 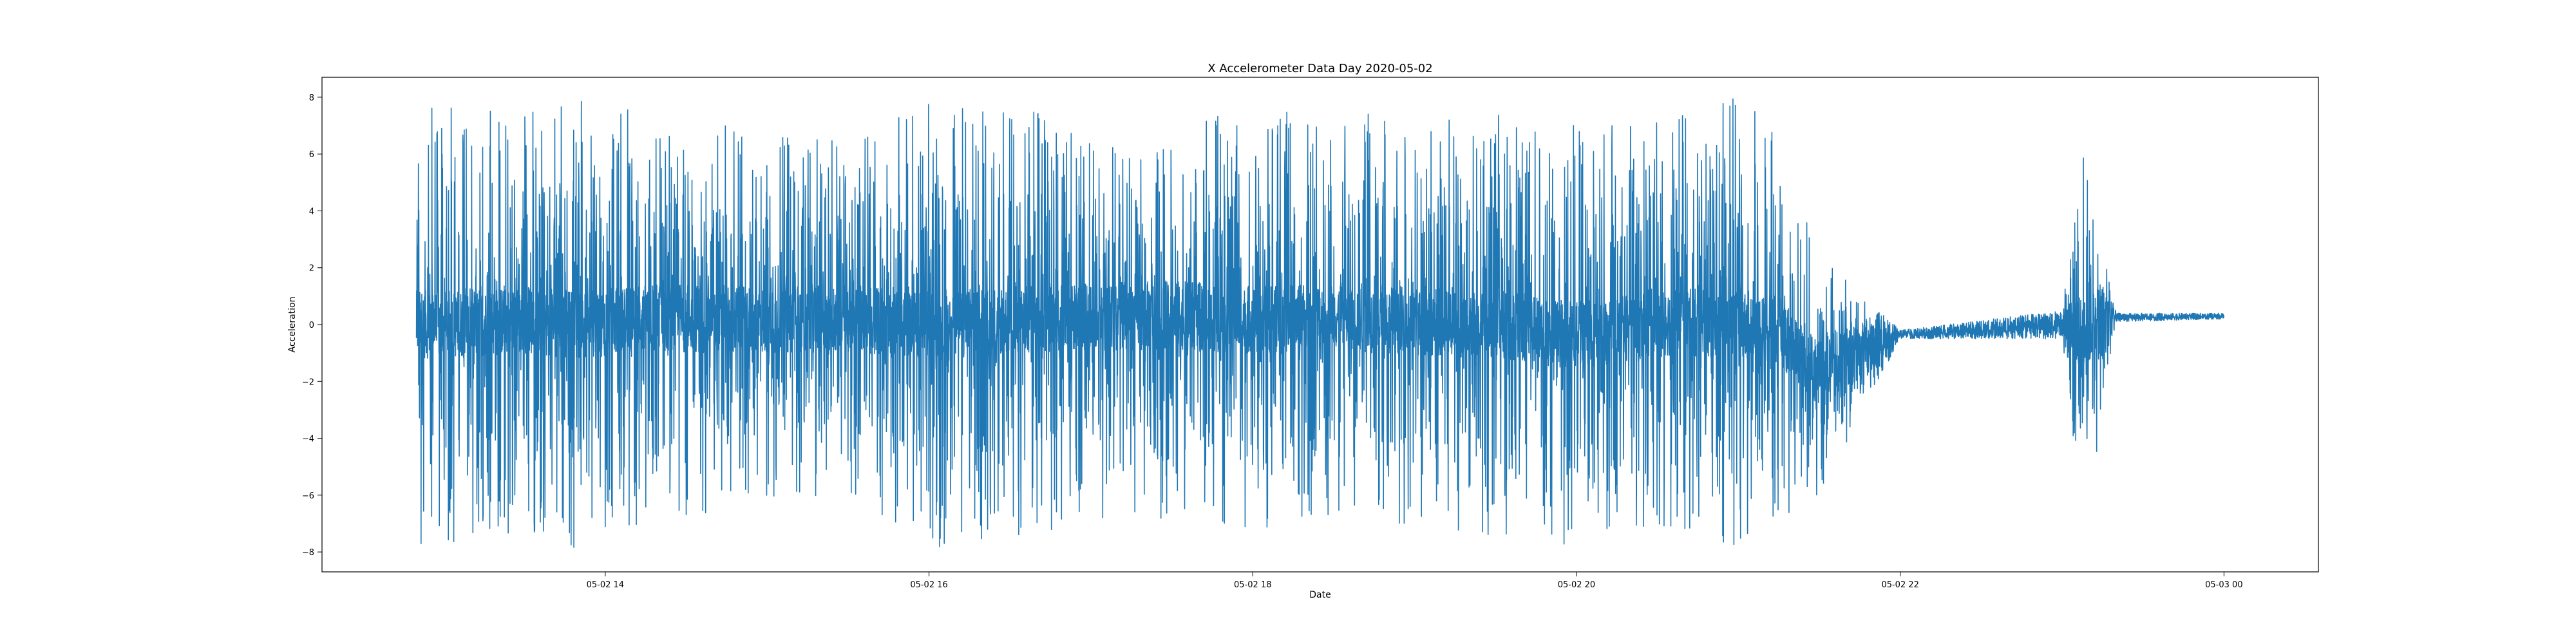 I want to click on y-tick-label: −4, so click(x=308, y=439).